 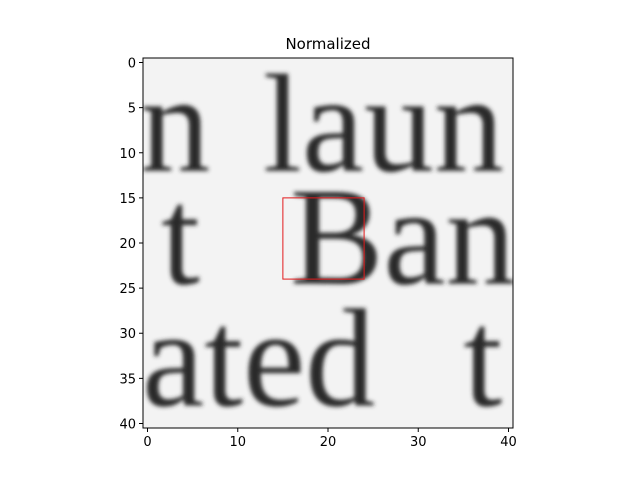 I want to click on y-tick-label: 10, so click(x=127, y=154).